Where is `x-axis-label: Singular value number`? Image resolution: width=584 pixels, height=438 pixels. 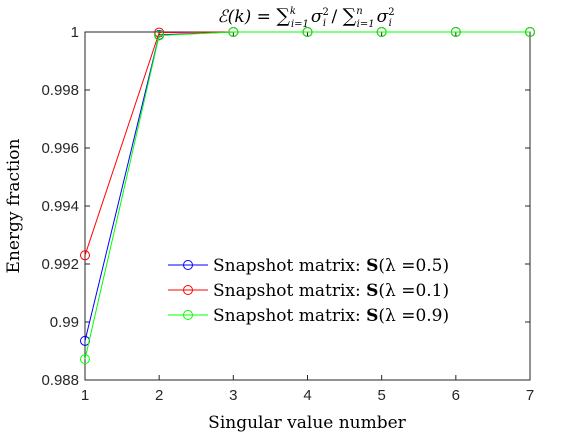 x-axis-label: Singular value number is located at coordinates (307, 423).